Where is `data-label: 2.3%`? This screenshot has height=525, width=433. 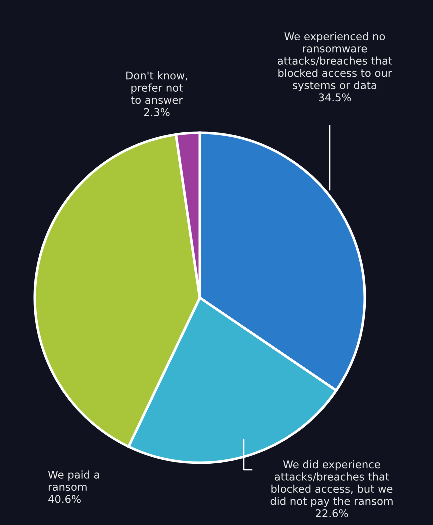
data-label: 2.3% is located at coordinates (157, 112).